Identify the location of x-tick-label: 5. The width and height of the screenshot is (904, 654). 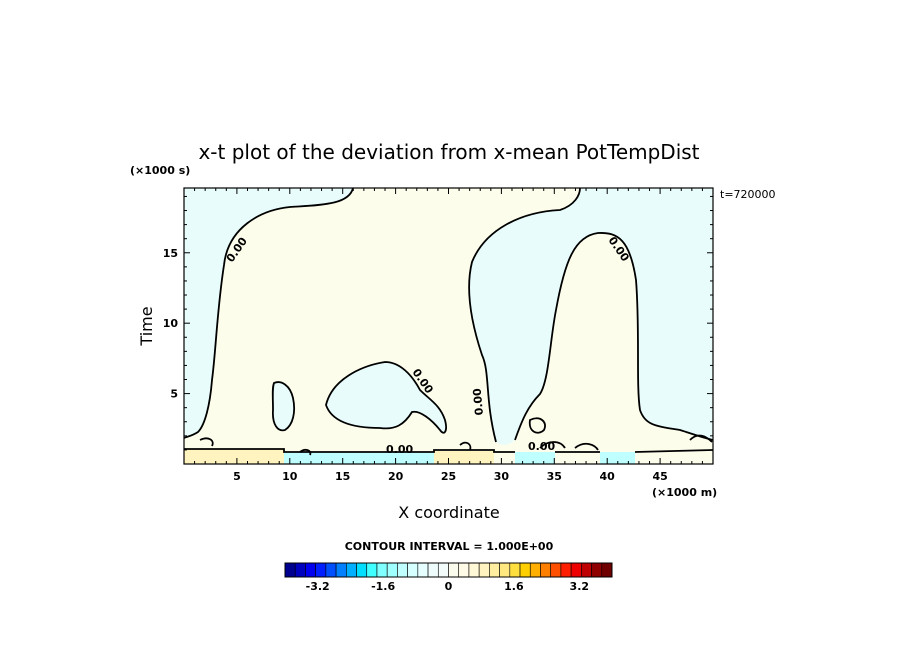
(237, 476).